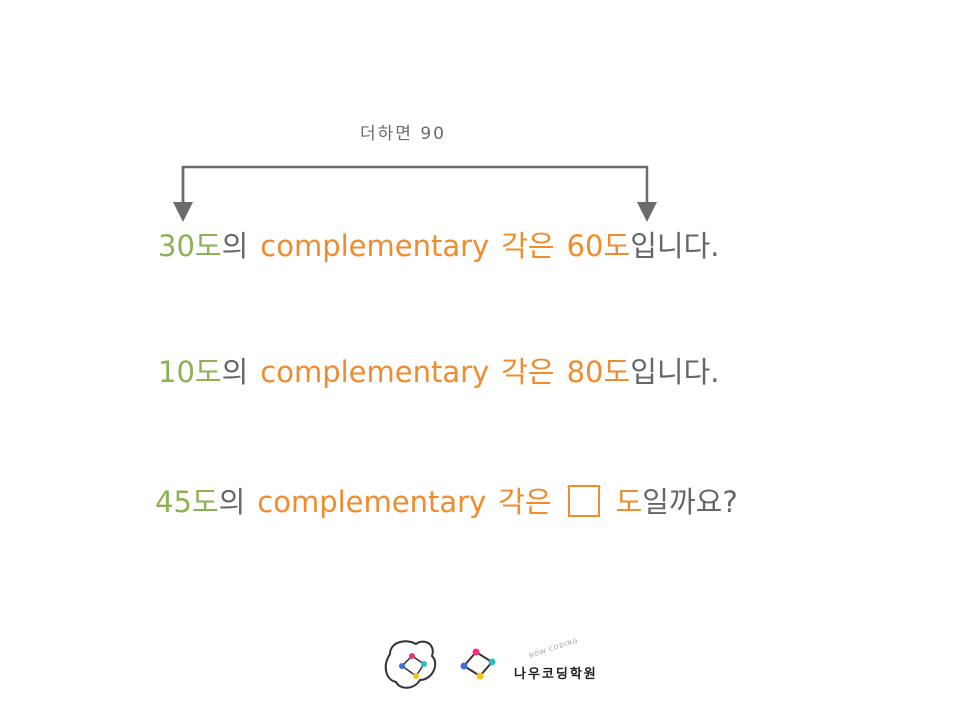 Image resolution: width=960 pixels, height=720 pixels. I want to click on brain-icon, so click(410, 664).